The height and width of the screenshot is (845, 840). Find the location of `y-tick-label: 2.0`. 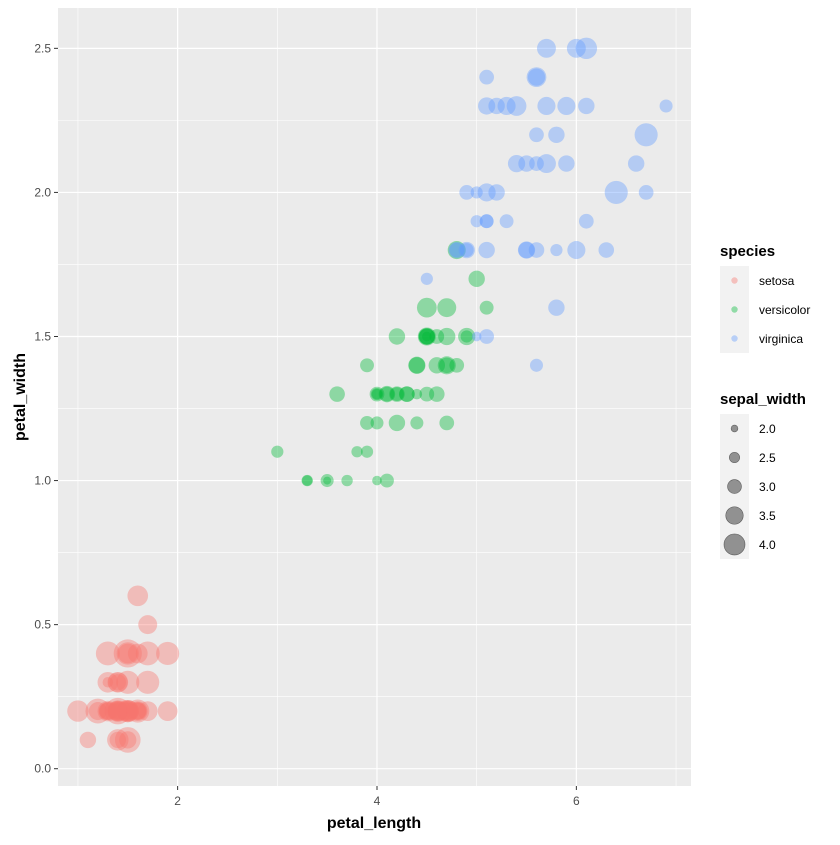

y-tick-label: 2.0 is located at coordinates (42, 192).